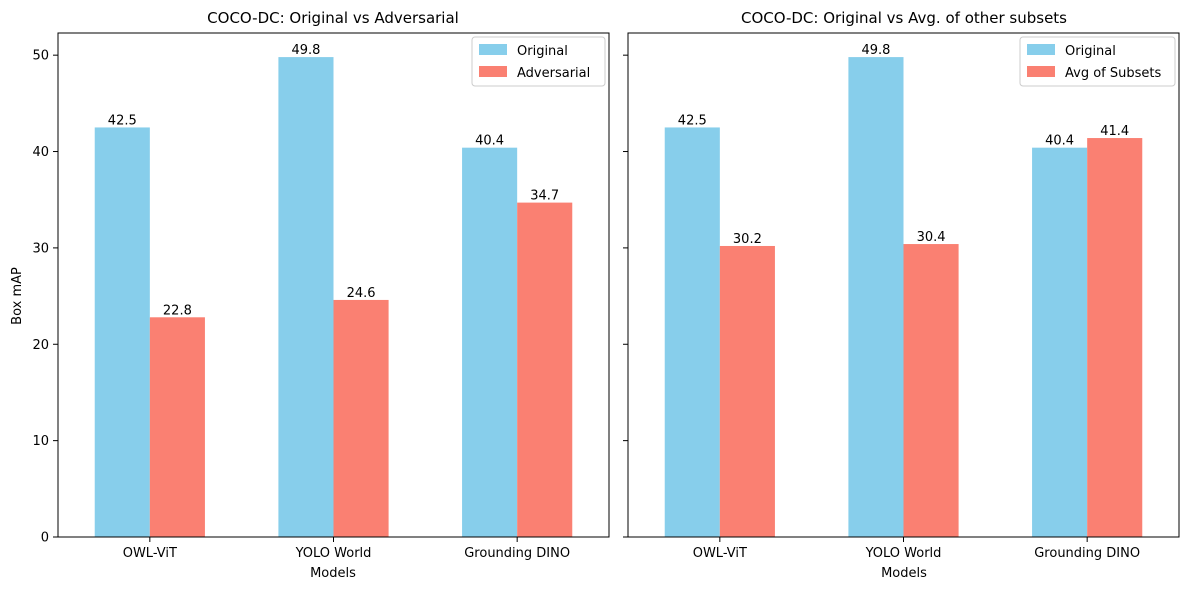 The height and width of the screenshot is (590, 1189). Describe the element at coordinates (333, 553) in the screenshot. I see `left-x-tick-label: YOLO World` at that location.